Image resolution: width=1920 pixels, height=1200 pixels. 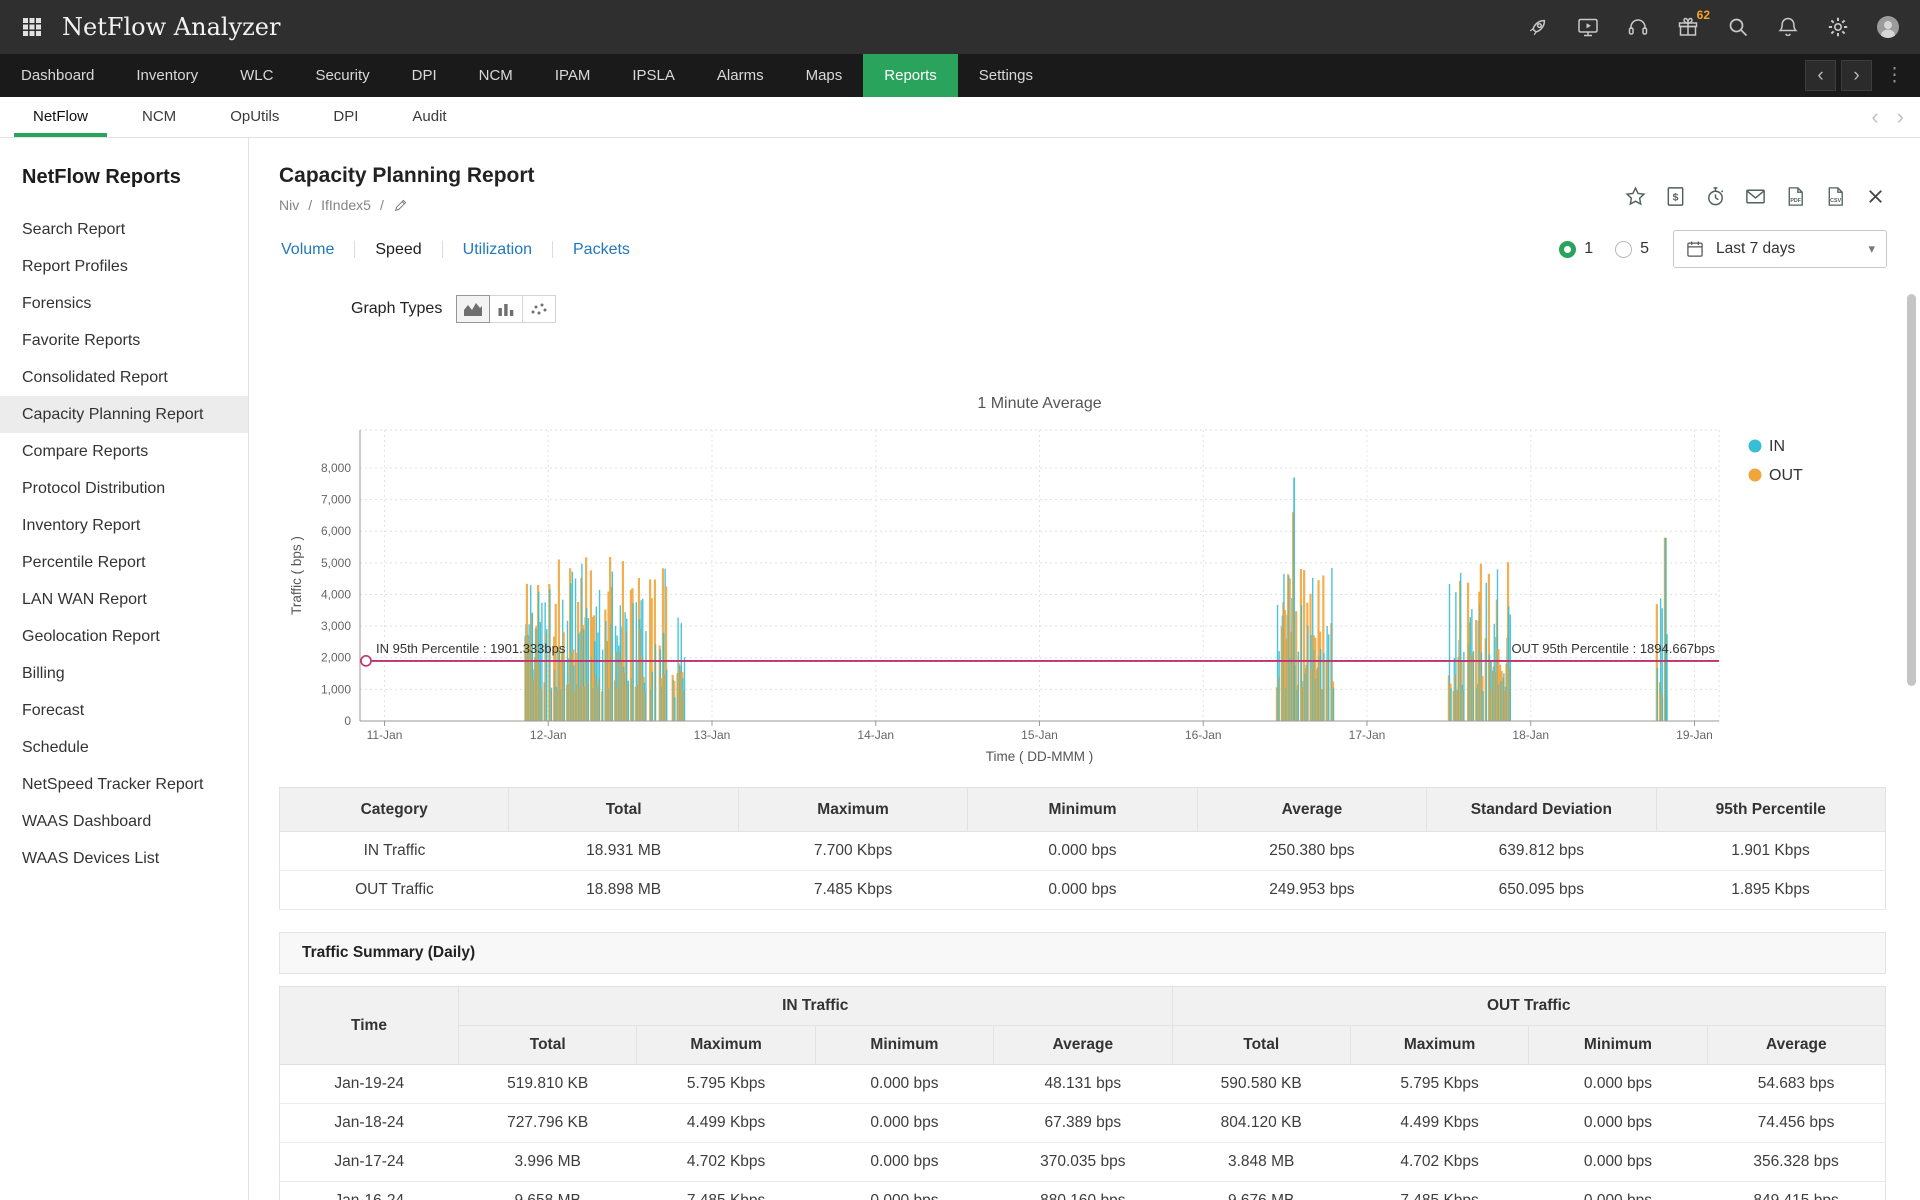 What do you see at coordinates (346, 205) in the screenshot?
I see `breadcrumb-interface: IfIndex5` at bounding box center [346, 205].